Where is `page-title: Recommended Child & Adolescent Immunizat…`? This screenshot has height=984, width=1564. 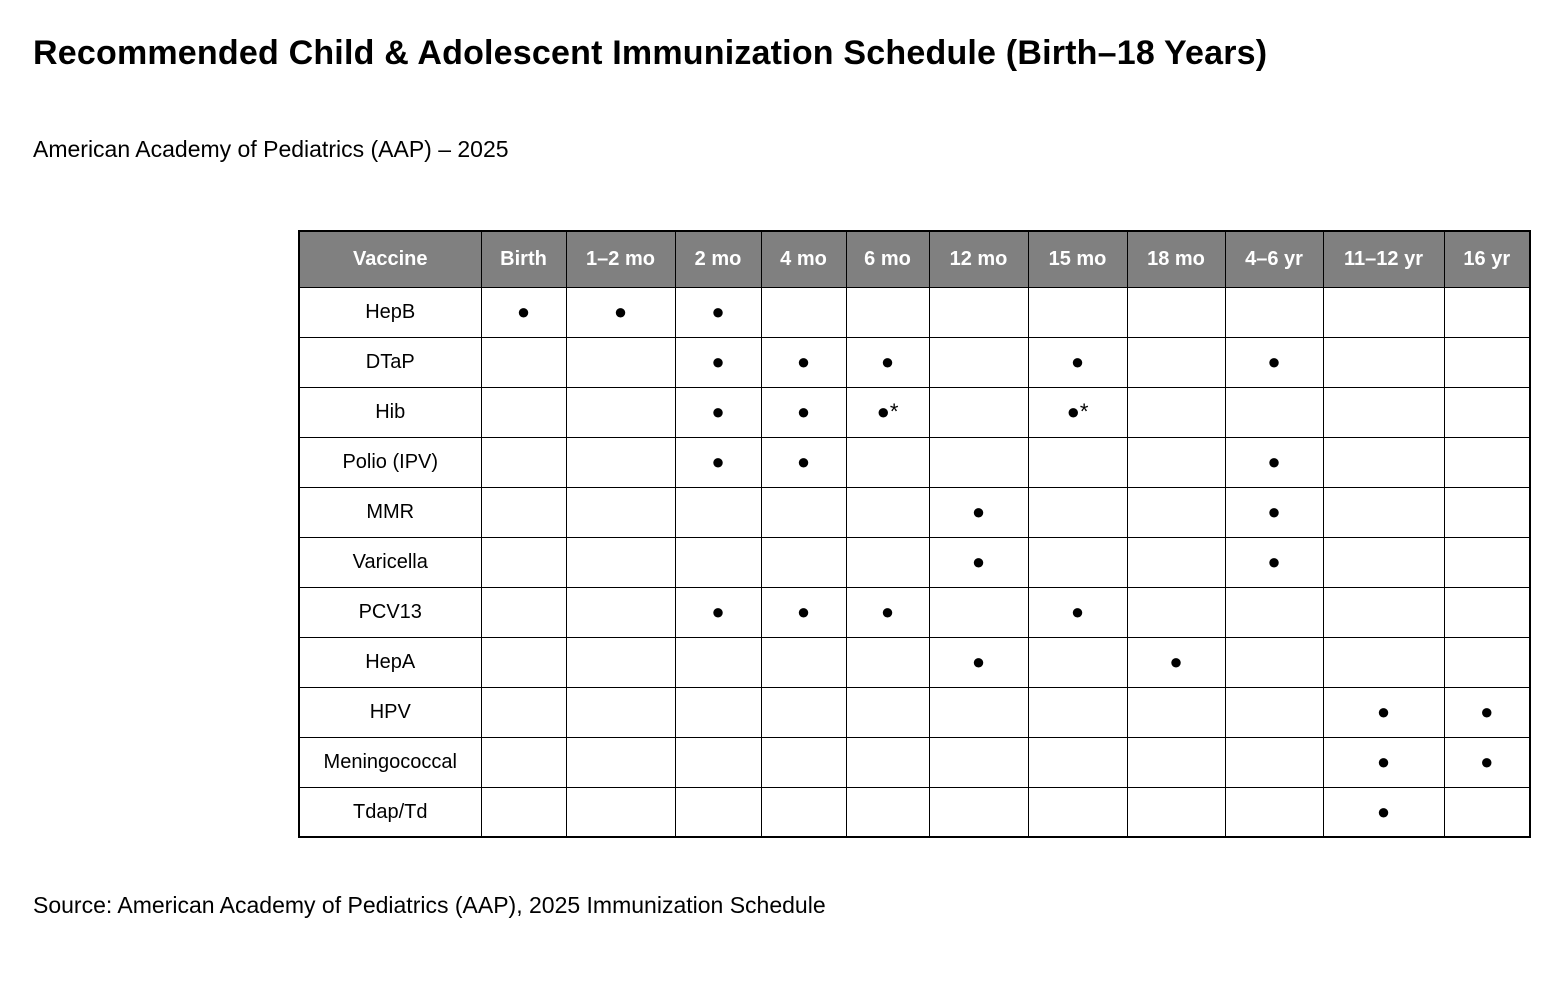 page-title: Recommended Child & Adolescent Immunizat… is located at coordinates (650, 53).